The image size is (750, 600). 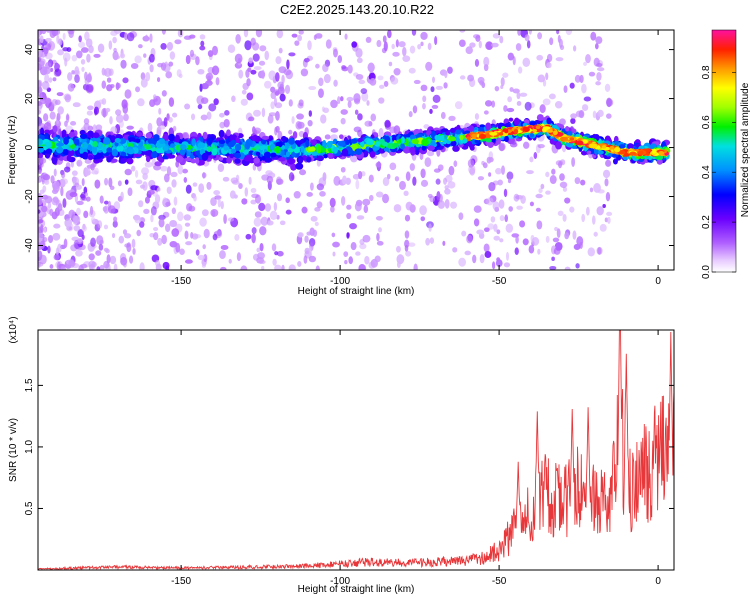 What do you see at coordinates (13, 450) in the screenshot?
I see `snr-y-label: SNR (10 * v/v)` at bounding box center [13, 450].